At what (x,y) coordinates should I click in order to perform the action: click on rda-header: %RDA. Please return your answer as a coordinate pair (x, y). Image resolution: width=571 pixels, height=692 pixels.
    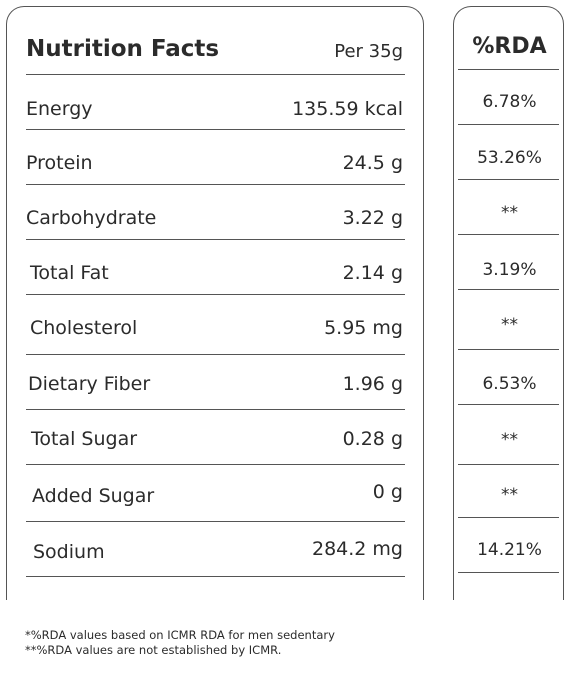
    Looking at the image, I should click on (509, 46).